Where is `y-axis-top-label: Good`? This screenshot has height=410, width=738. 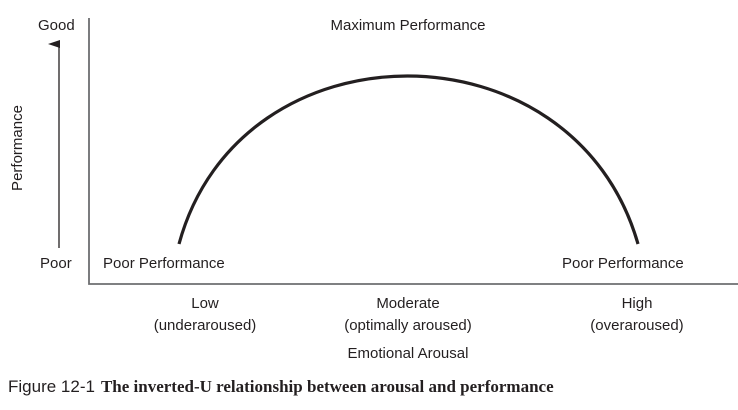 y-axis-top-label: Good is located at coordinates (56, 25).